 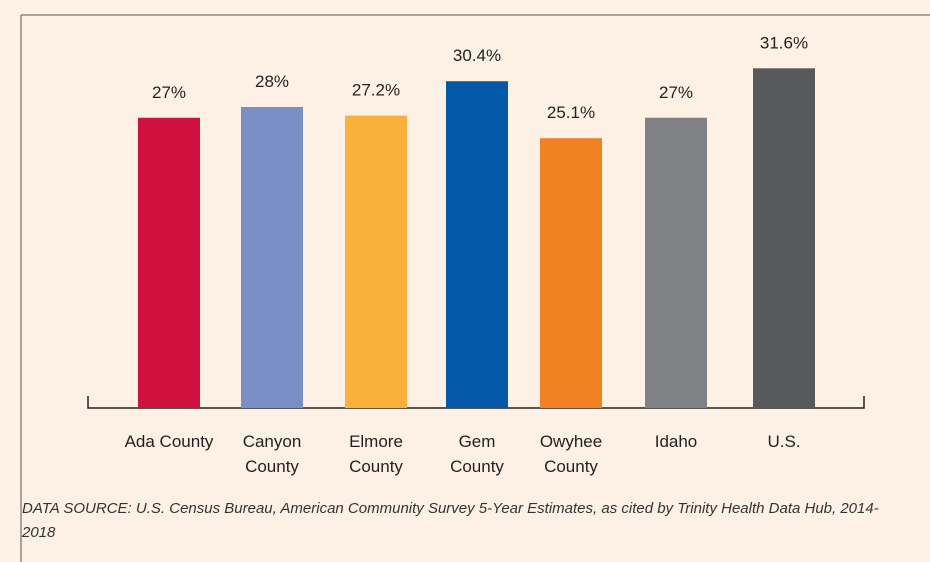 What do you see at coordinates (477, 55) in the screenshot?
I see `value-label: 30.4%` at bounding box center [477, 55].